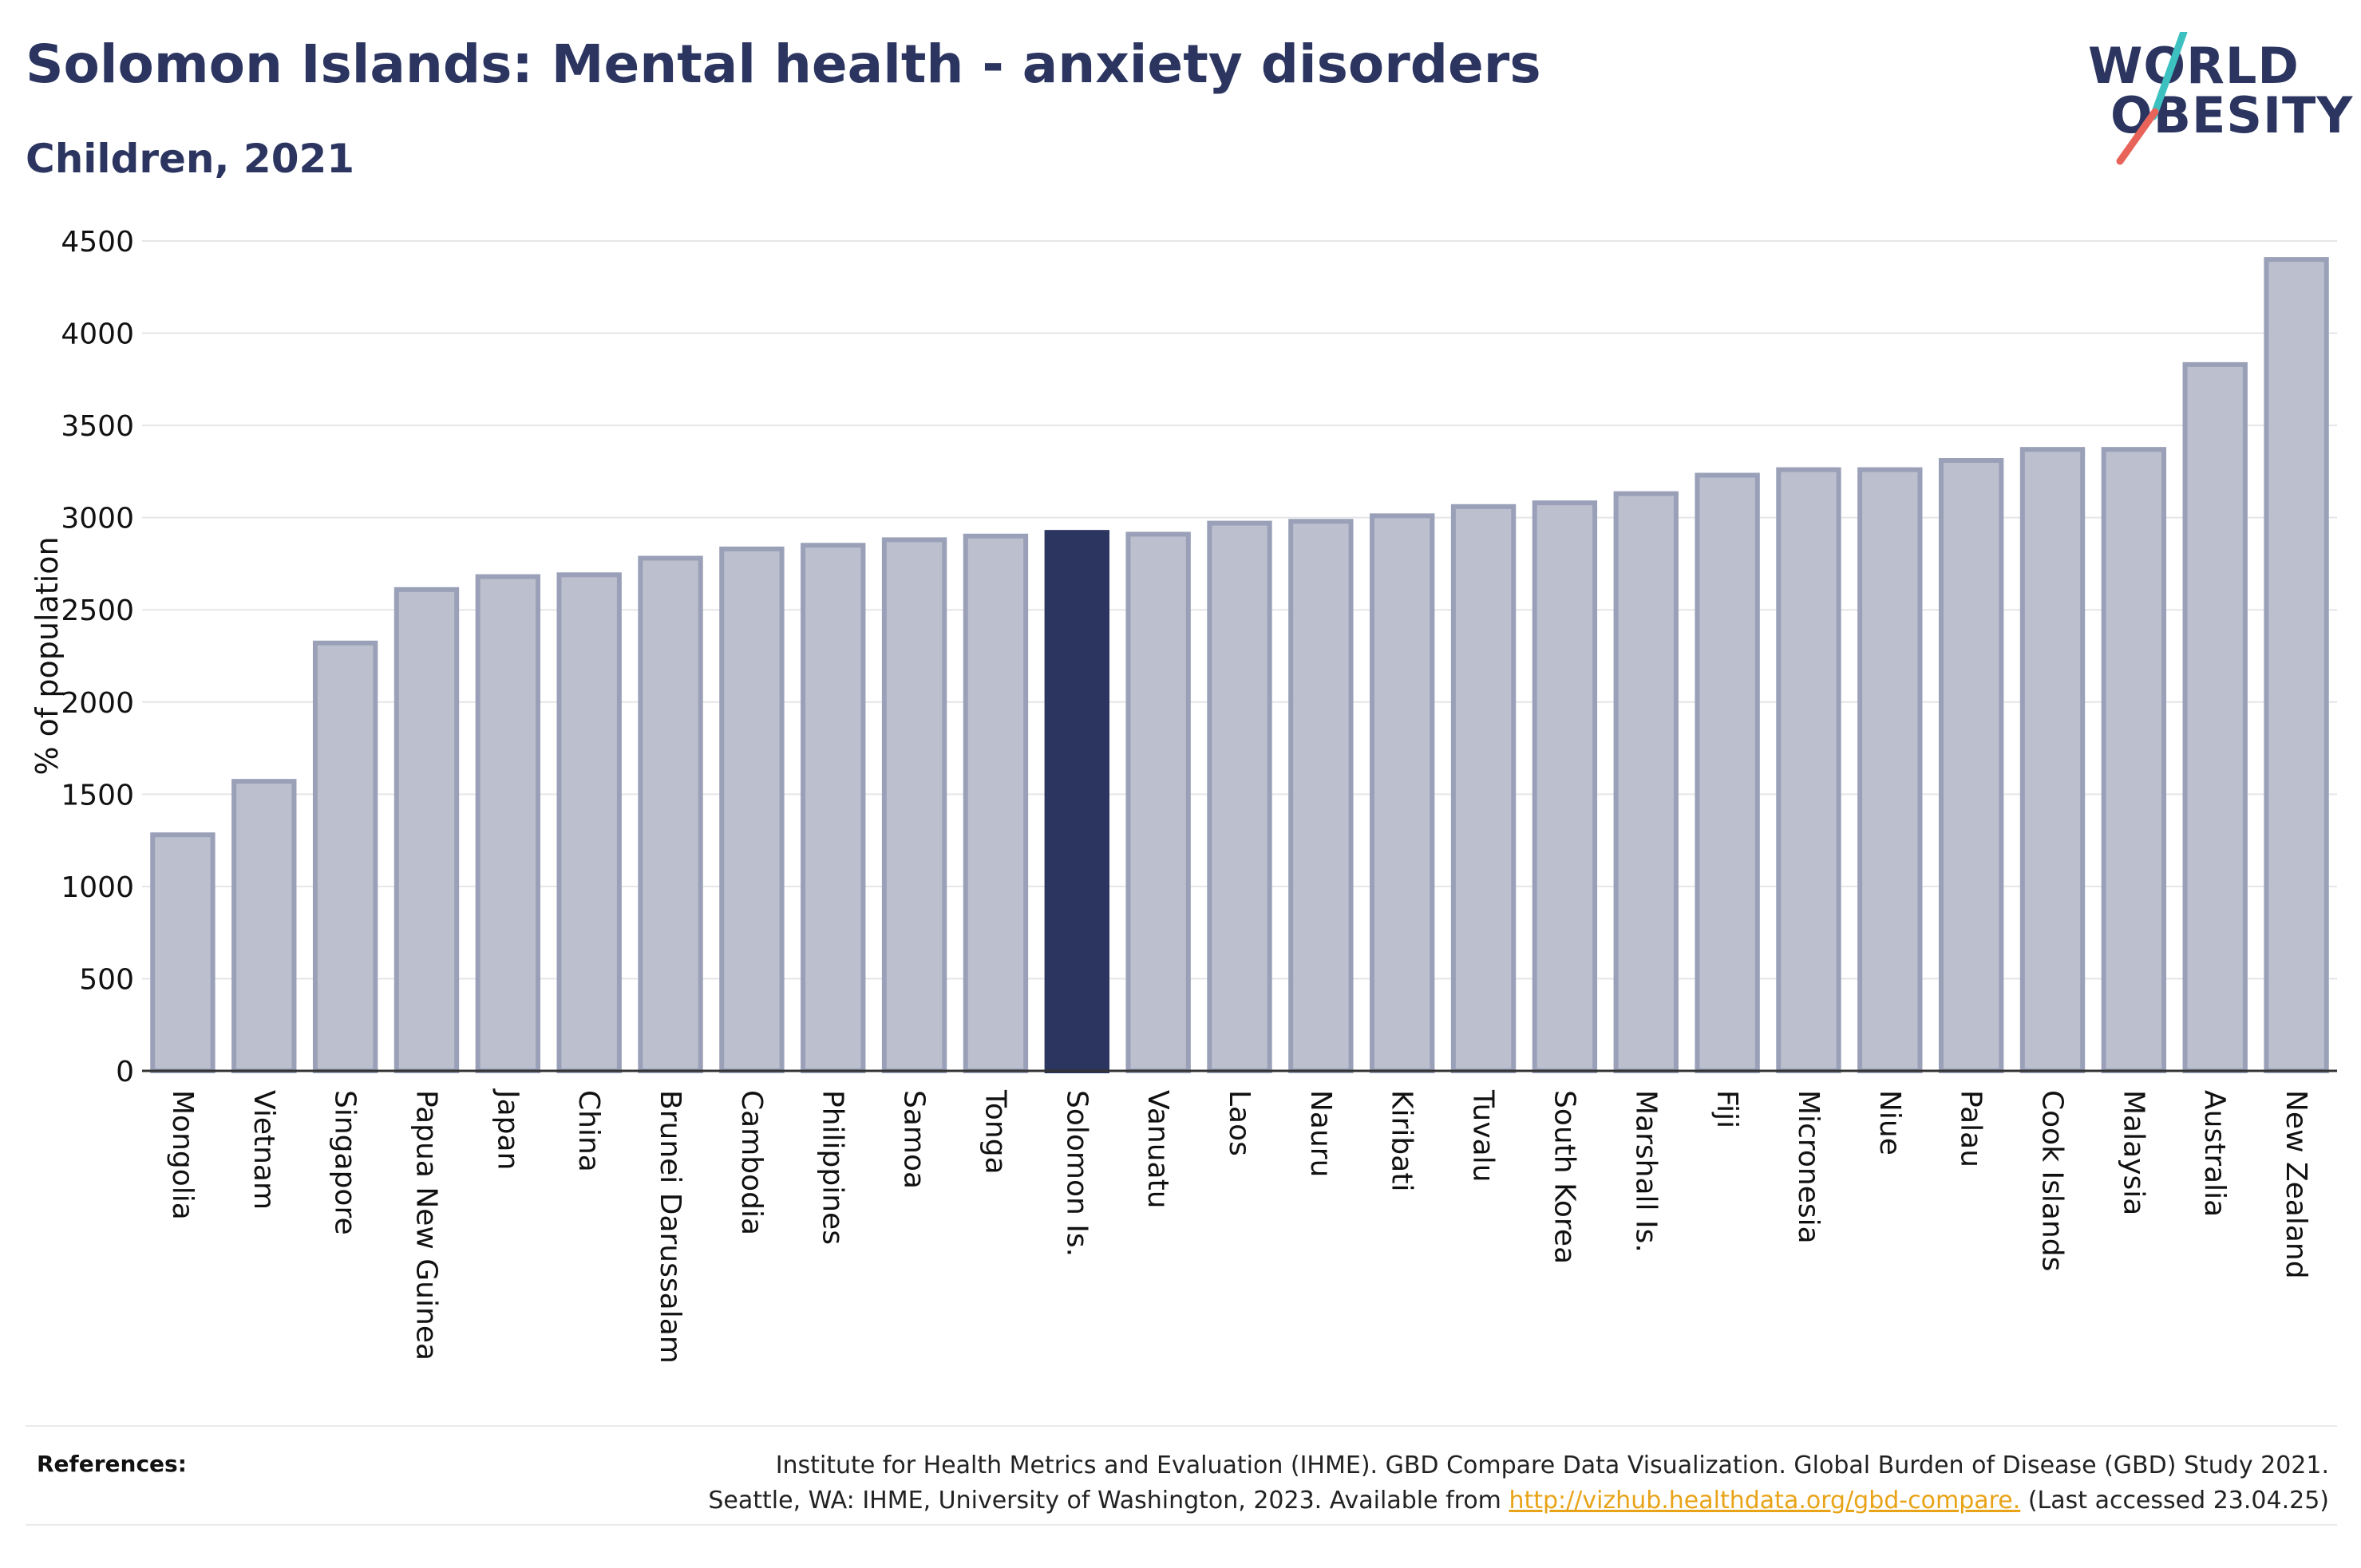  I want to click on logo-slash-icon, so click(2152, 98).